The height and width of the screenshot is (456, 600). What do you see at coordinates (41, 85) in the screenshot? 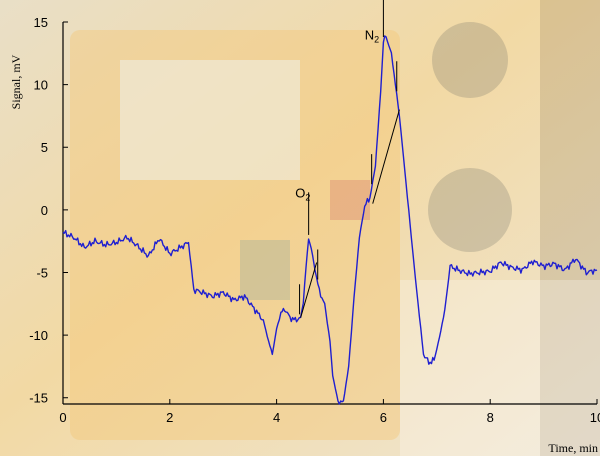
I see `y-tick-label: 10` at bounding box center [41, 85].